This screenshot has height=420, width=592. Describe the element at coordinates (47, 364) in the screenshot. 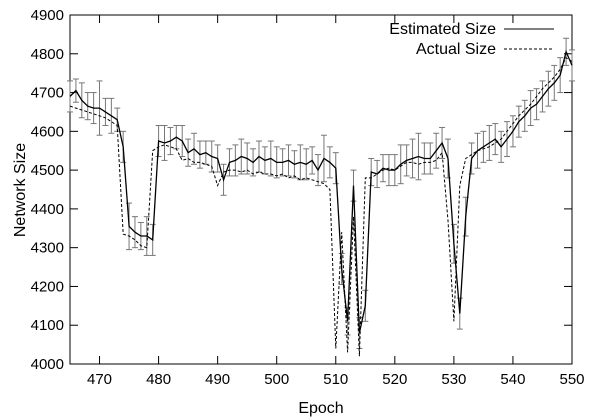

I see `y-tick-label: 4000` at that location.